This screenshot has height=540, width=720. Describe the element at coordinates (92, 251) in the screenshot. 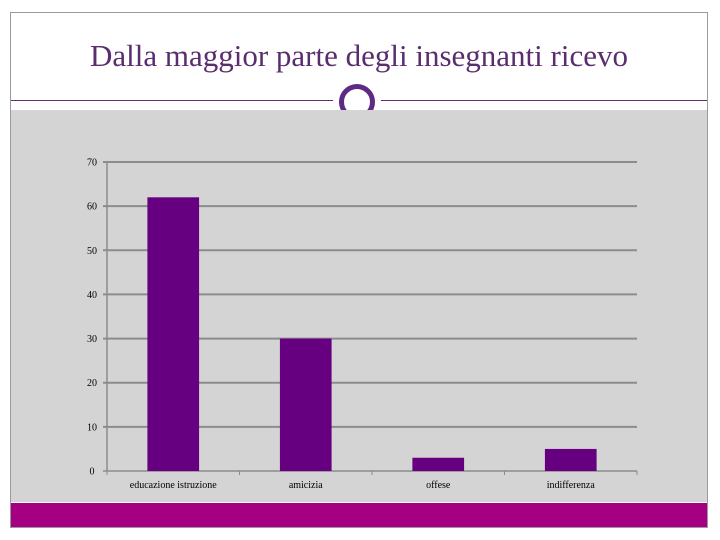

I see `y-tick-label: 50` at that location.